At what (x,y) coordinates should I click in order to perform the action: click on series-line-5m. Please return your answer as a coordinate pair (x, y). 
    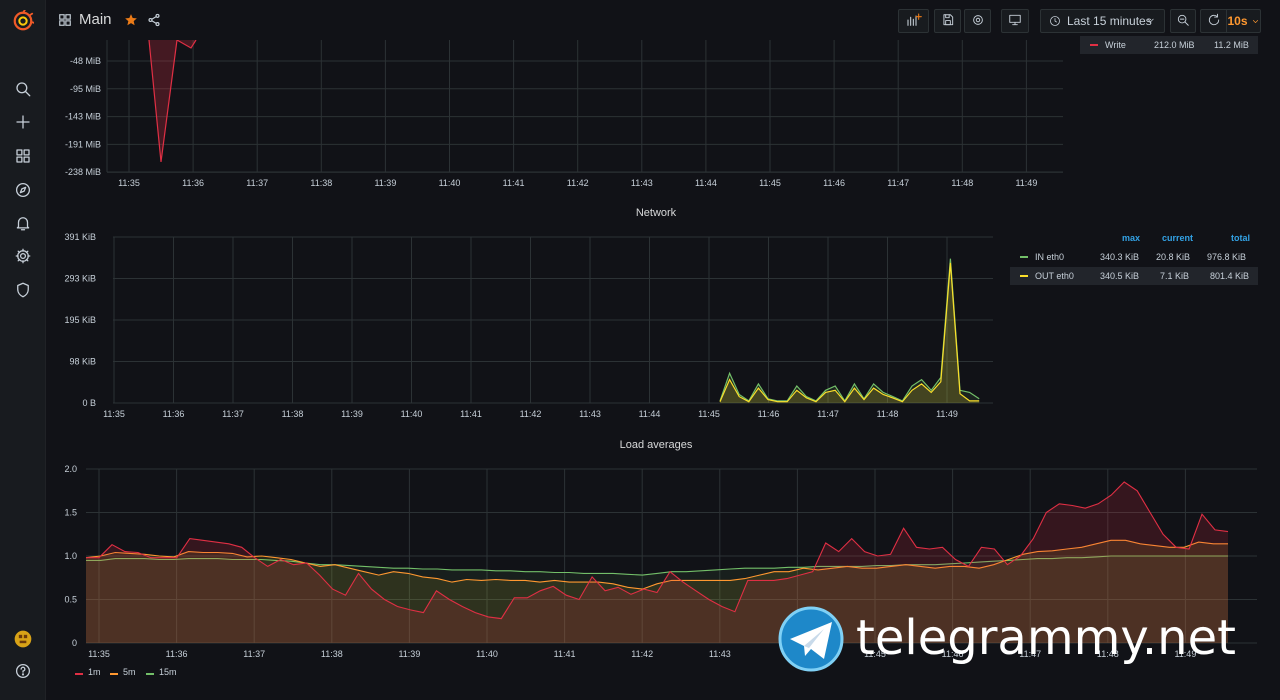
    Looking at the image, I should click on (656, 564).